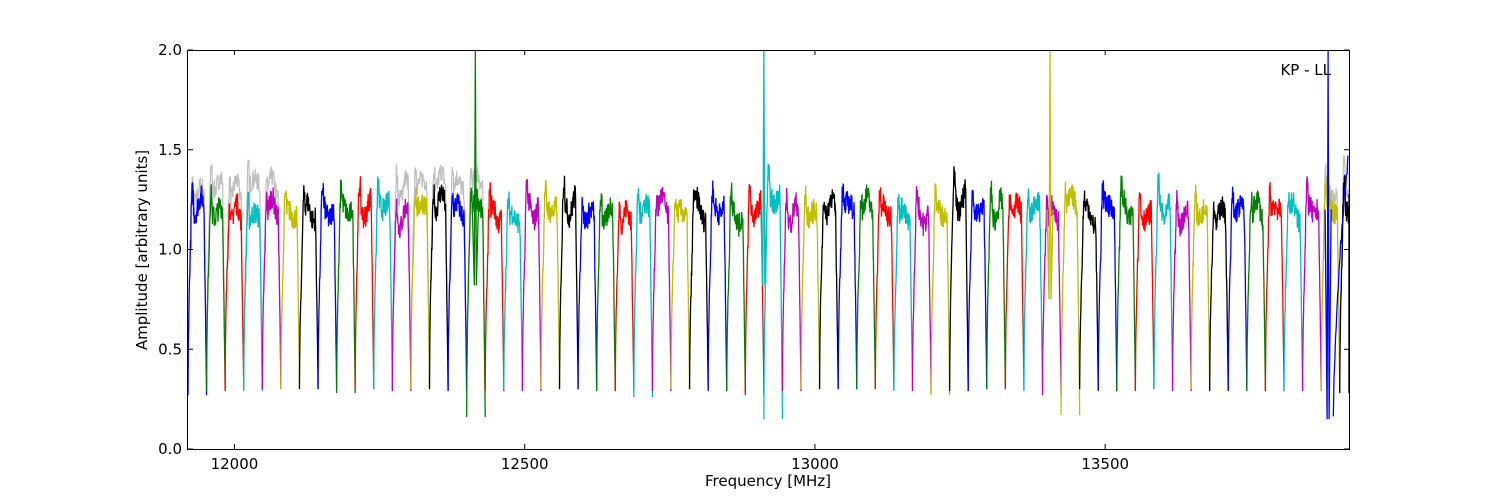 The width and height of the screenshot is (1500, 500). What do you see at coordinates (170, 150) in the screenshot?
I see `y-tick-label: 1.5` at bounding box center [170, 150].